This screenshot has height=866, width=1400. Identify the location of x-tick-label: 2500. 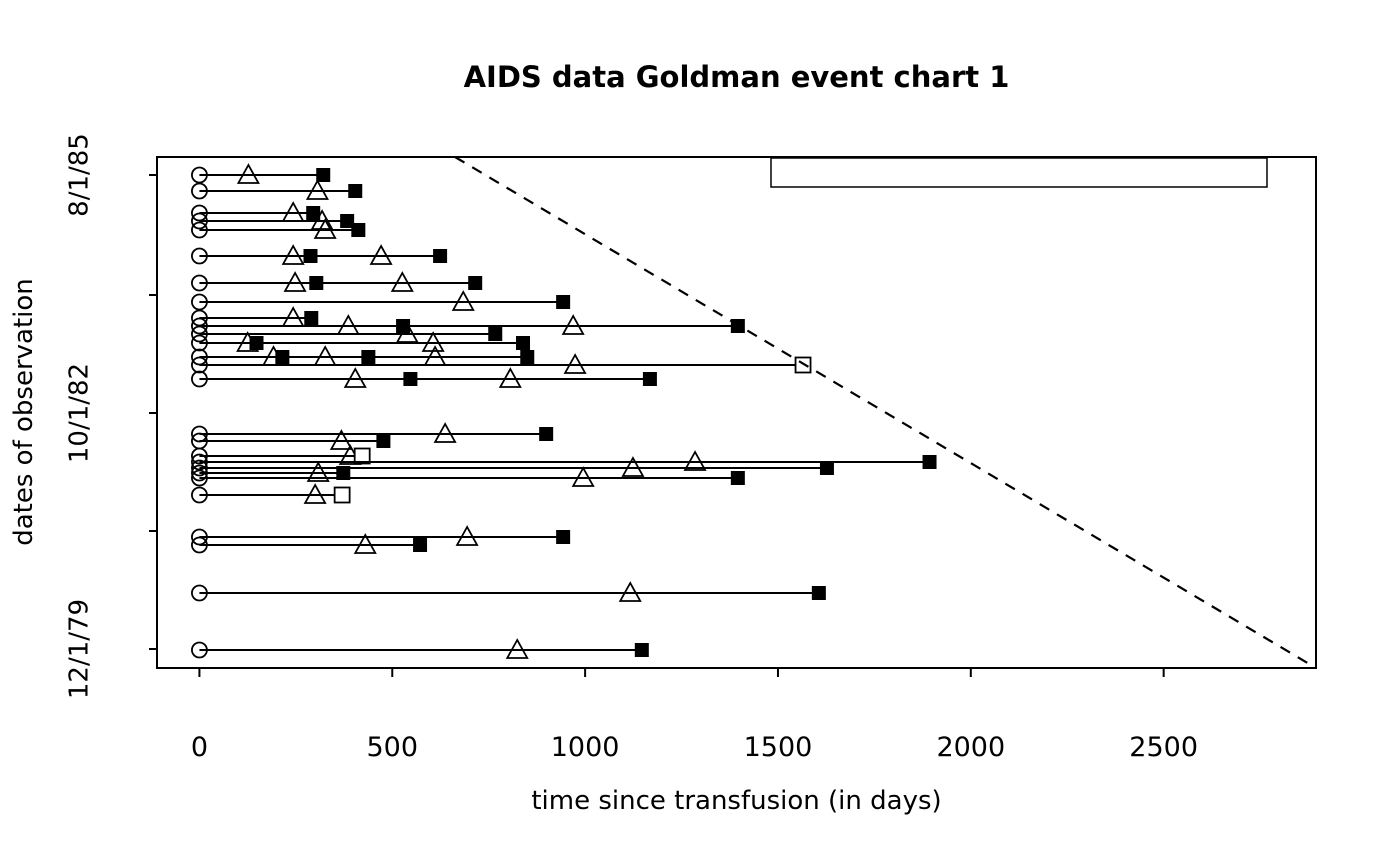
(1163, 747).